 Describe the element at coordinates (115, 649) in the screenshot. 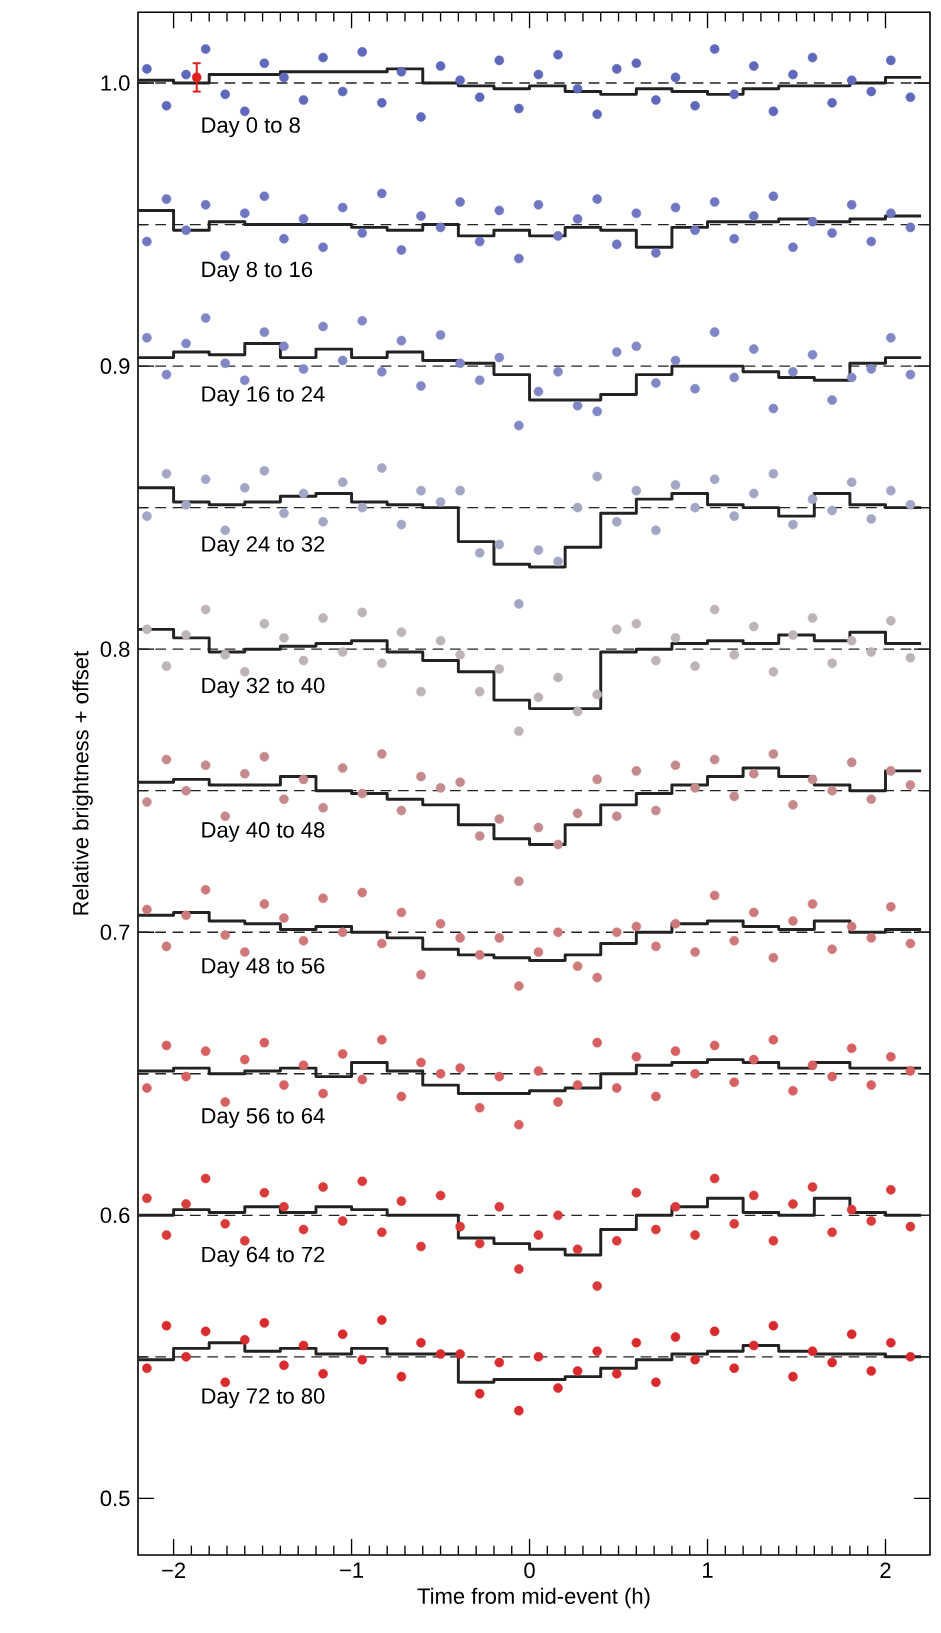

I see `y-tick-label: 0.8` at that location.